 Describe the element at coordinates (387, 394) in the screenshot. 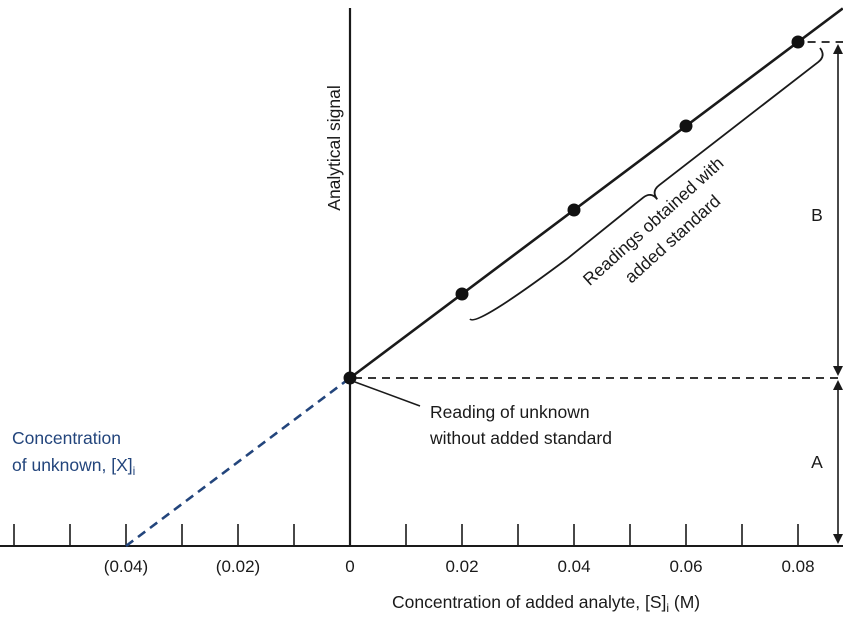

I see `unknown-leader-line` at that location.